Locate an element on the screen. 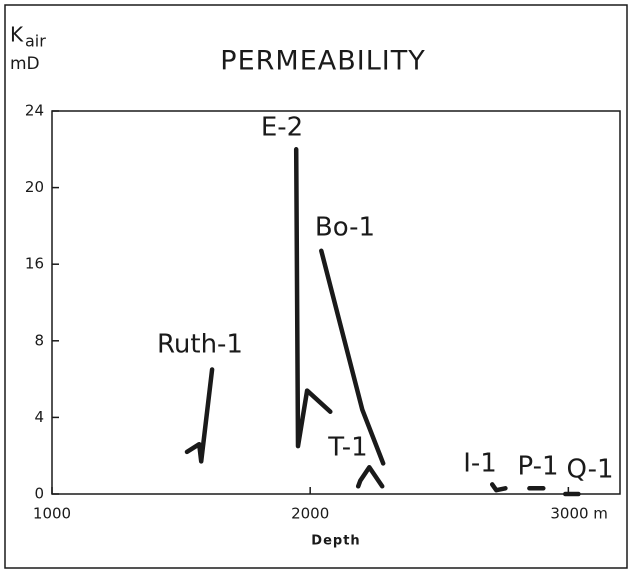 Image resolution: width=633 pixels, height=574 pixels. y-tick-label: 16 is located at coordinates (34, 264).